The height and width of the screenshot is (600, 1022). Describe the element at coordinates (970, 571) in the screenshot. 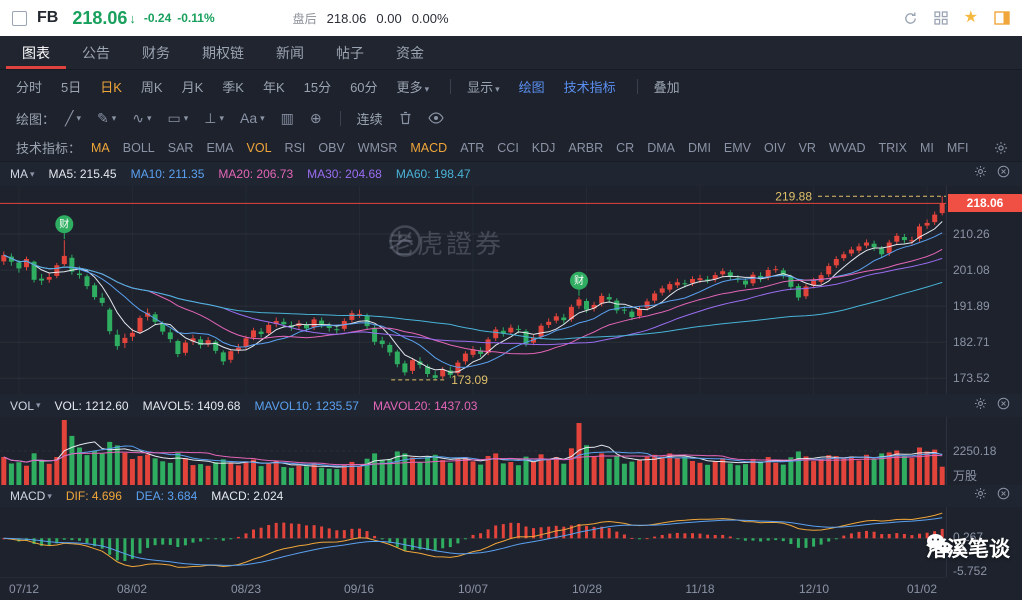

I see `macd-axis-label: -5.752` at that location.